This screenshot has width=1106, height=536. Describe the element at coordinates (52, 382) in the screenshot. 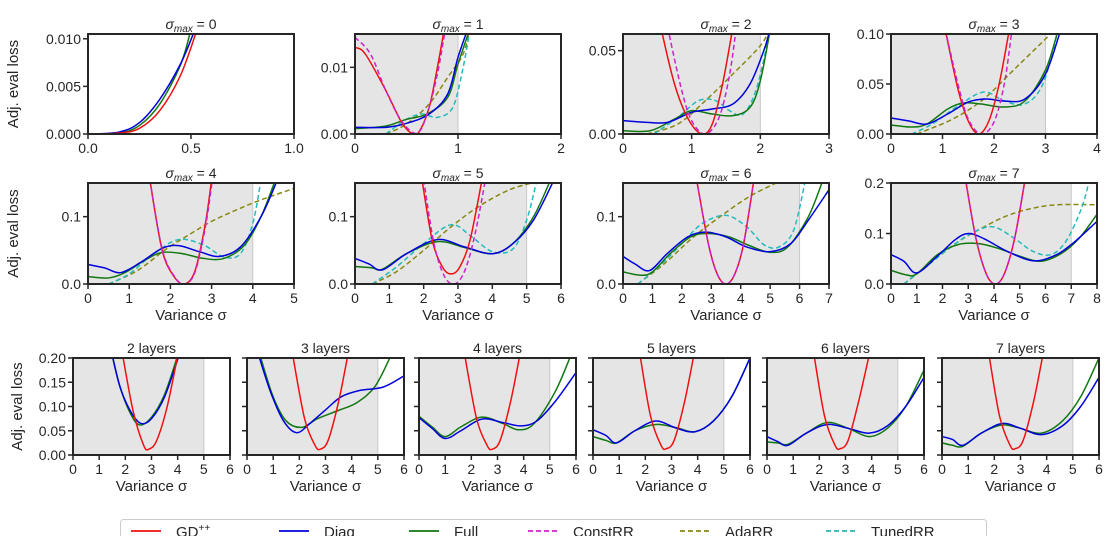

I see `y-tick-label: 0.15` at that location.